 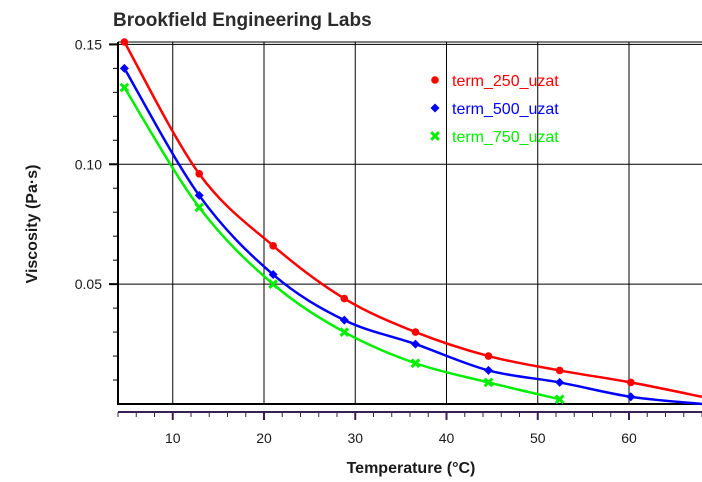 What do you see at coordinates (355, 438) in the screenshot?
I see `x-tick-label: 30` at bounding box center [355, 438].